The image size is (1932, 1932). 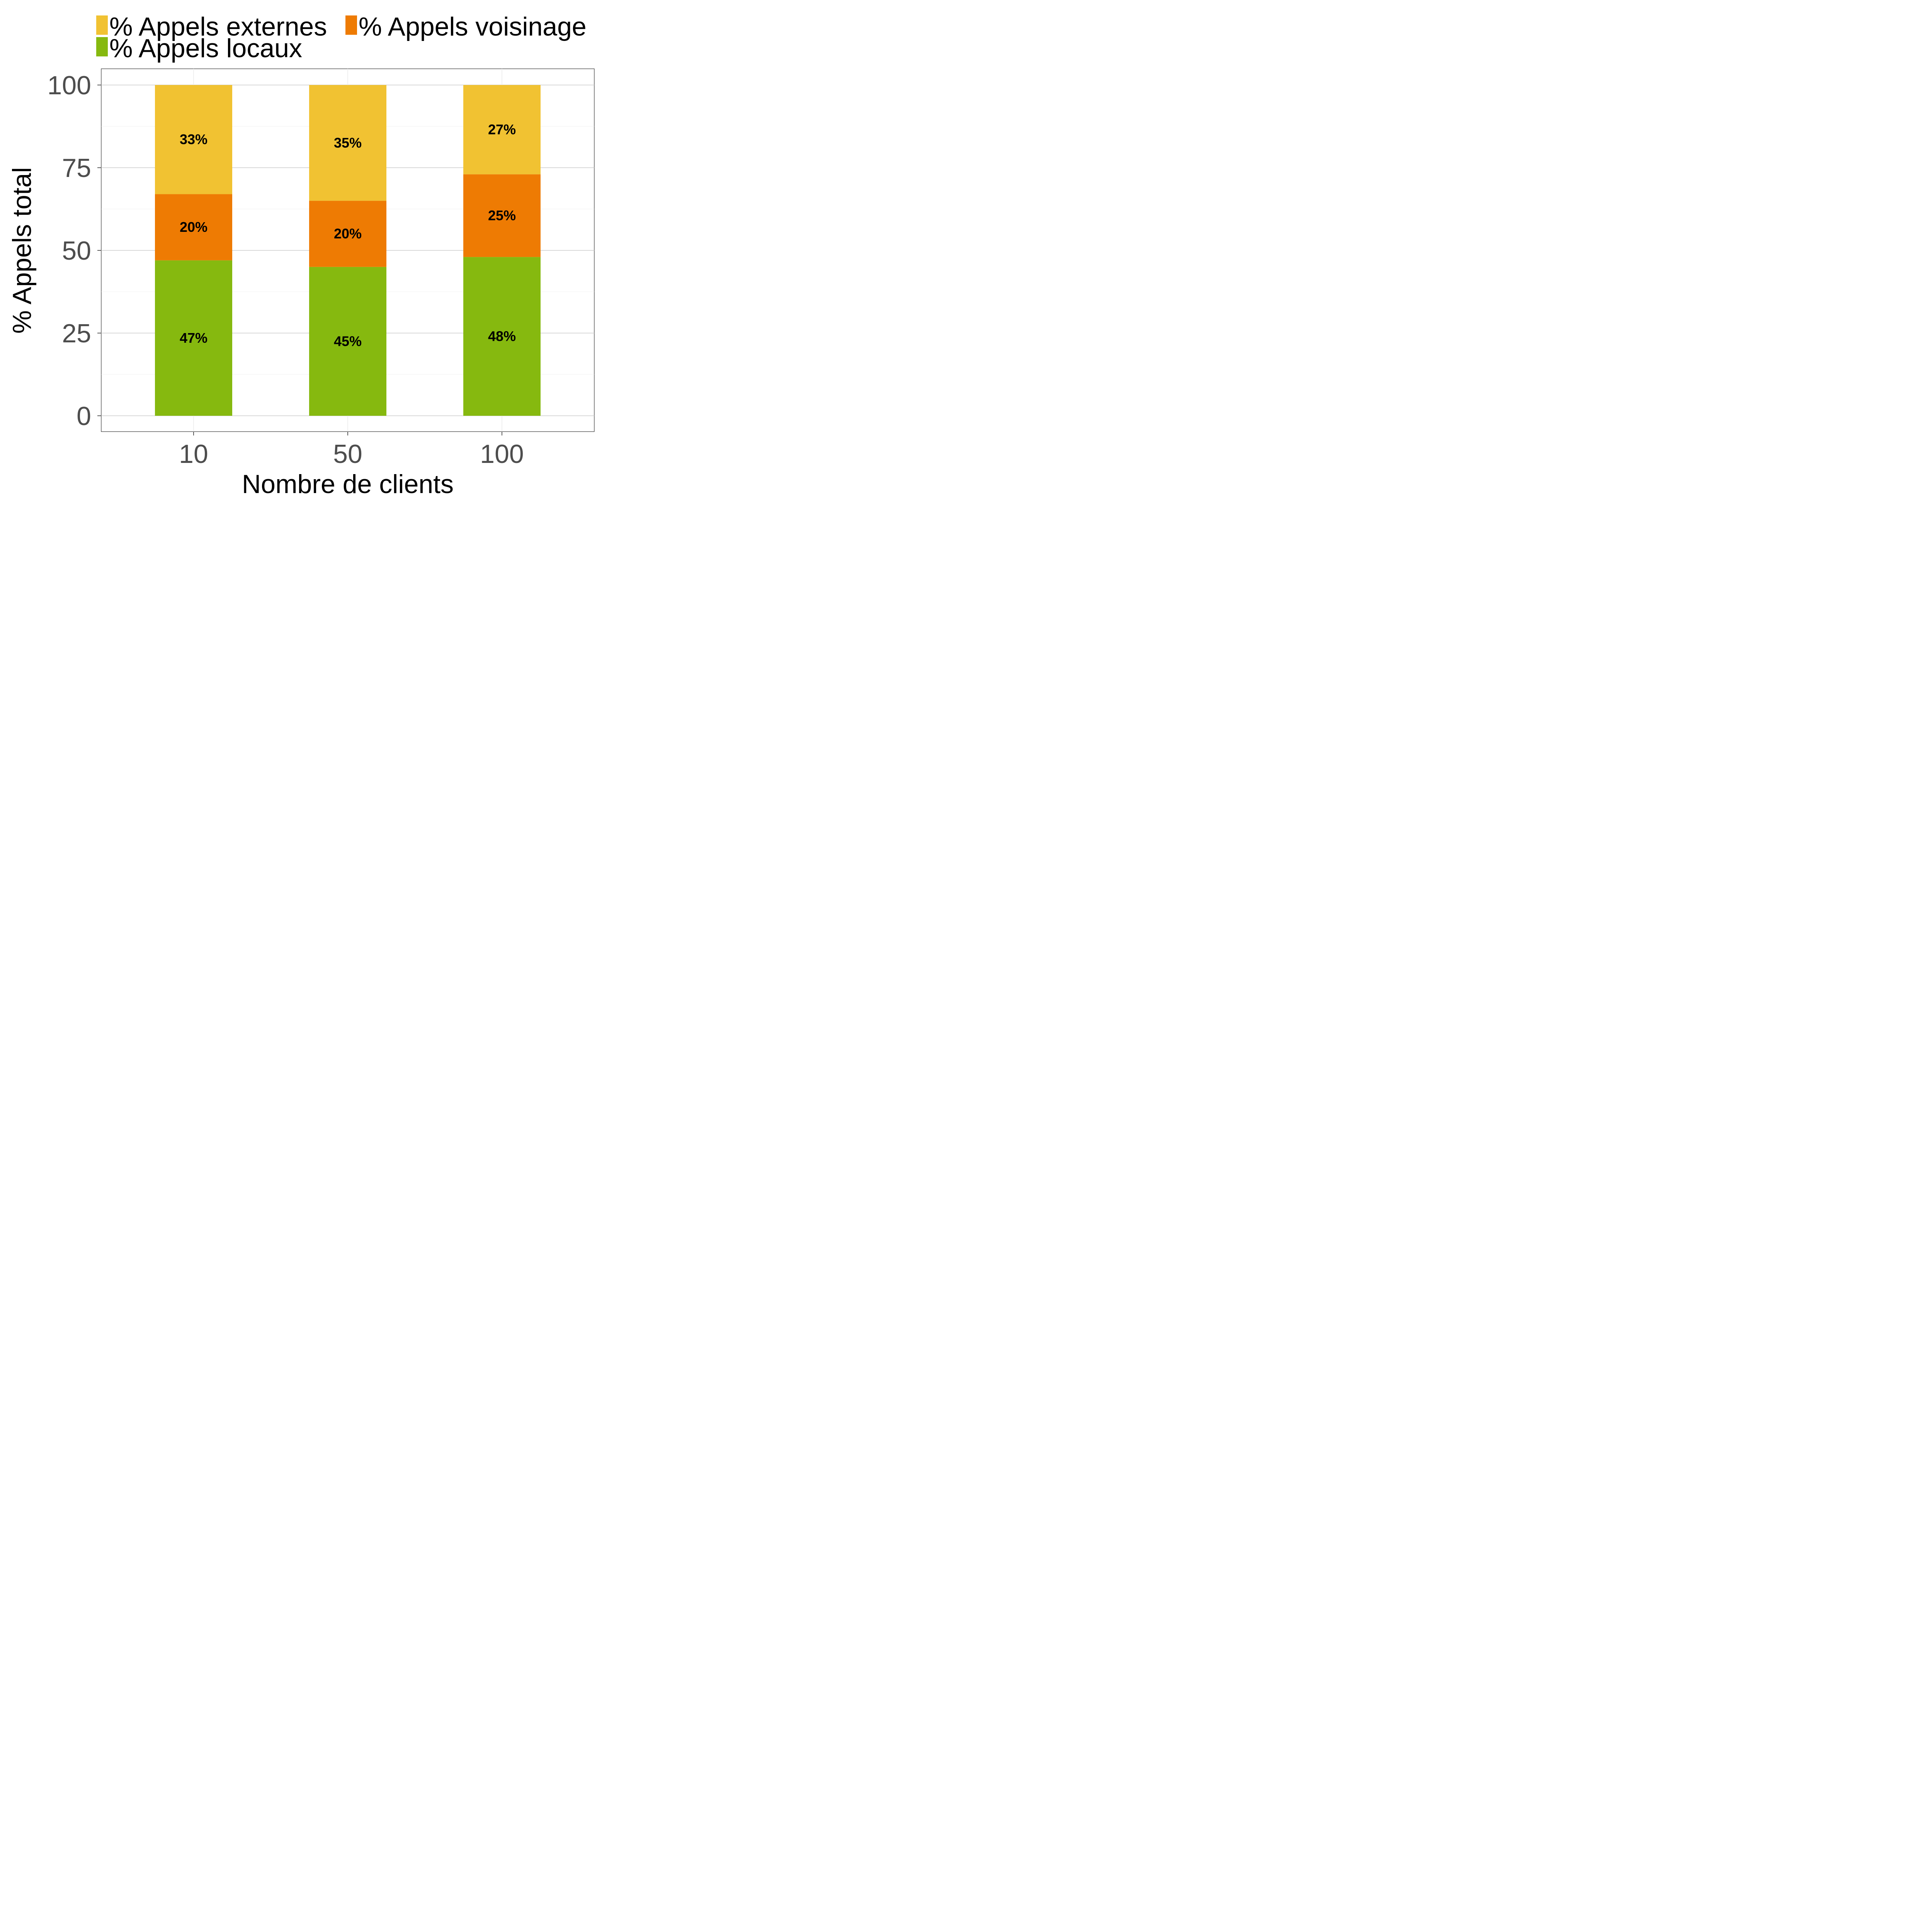 I want to click on legend-label: % Appels locaux, so click(x=205, y=49).